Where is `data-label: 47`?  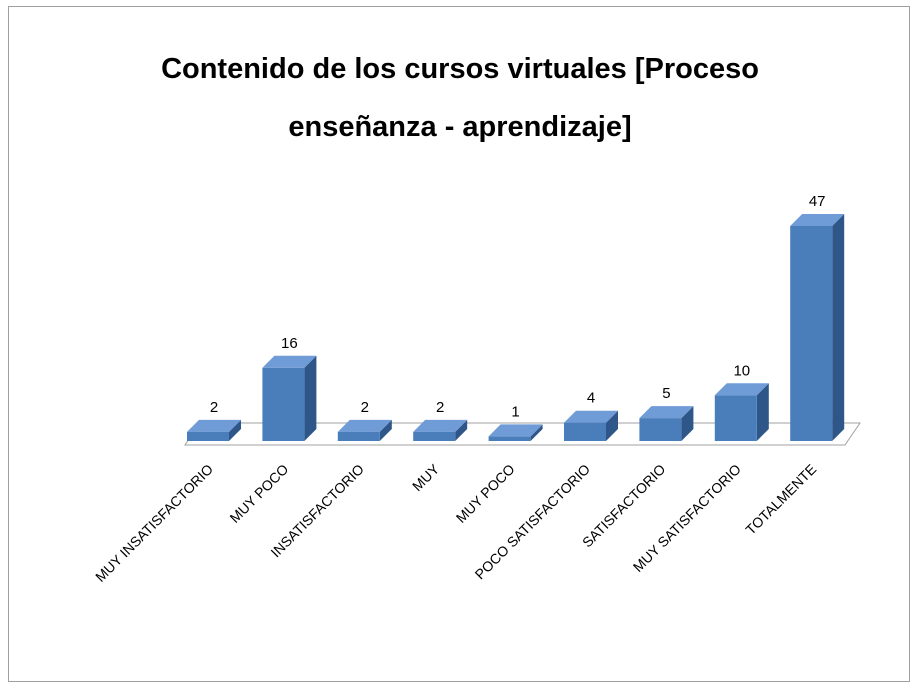
data-label: 47 is located at coordinates (817, 201).